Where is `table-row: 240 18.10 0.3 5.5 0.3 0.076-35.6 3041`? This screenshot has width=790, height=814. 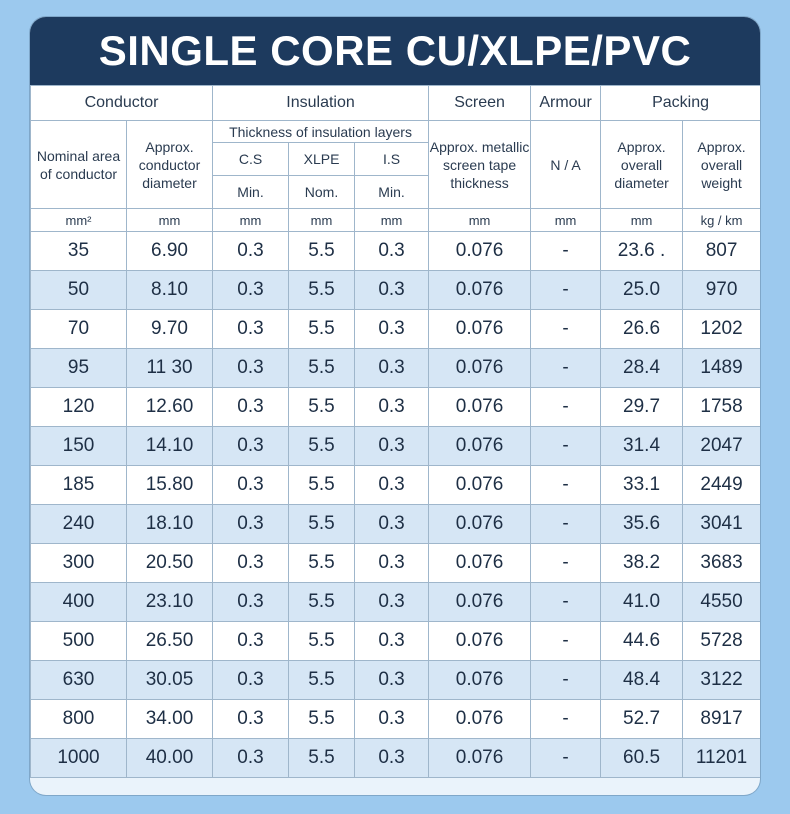 table-row: 240 18.10 0.3 5.5 0.3 0.076-35.6 3041 is located at coordinates (395, 524).